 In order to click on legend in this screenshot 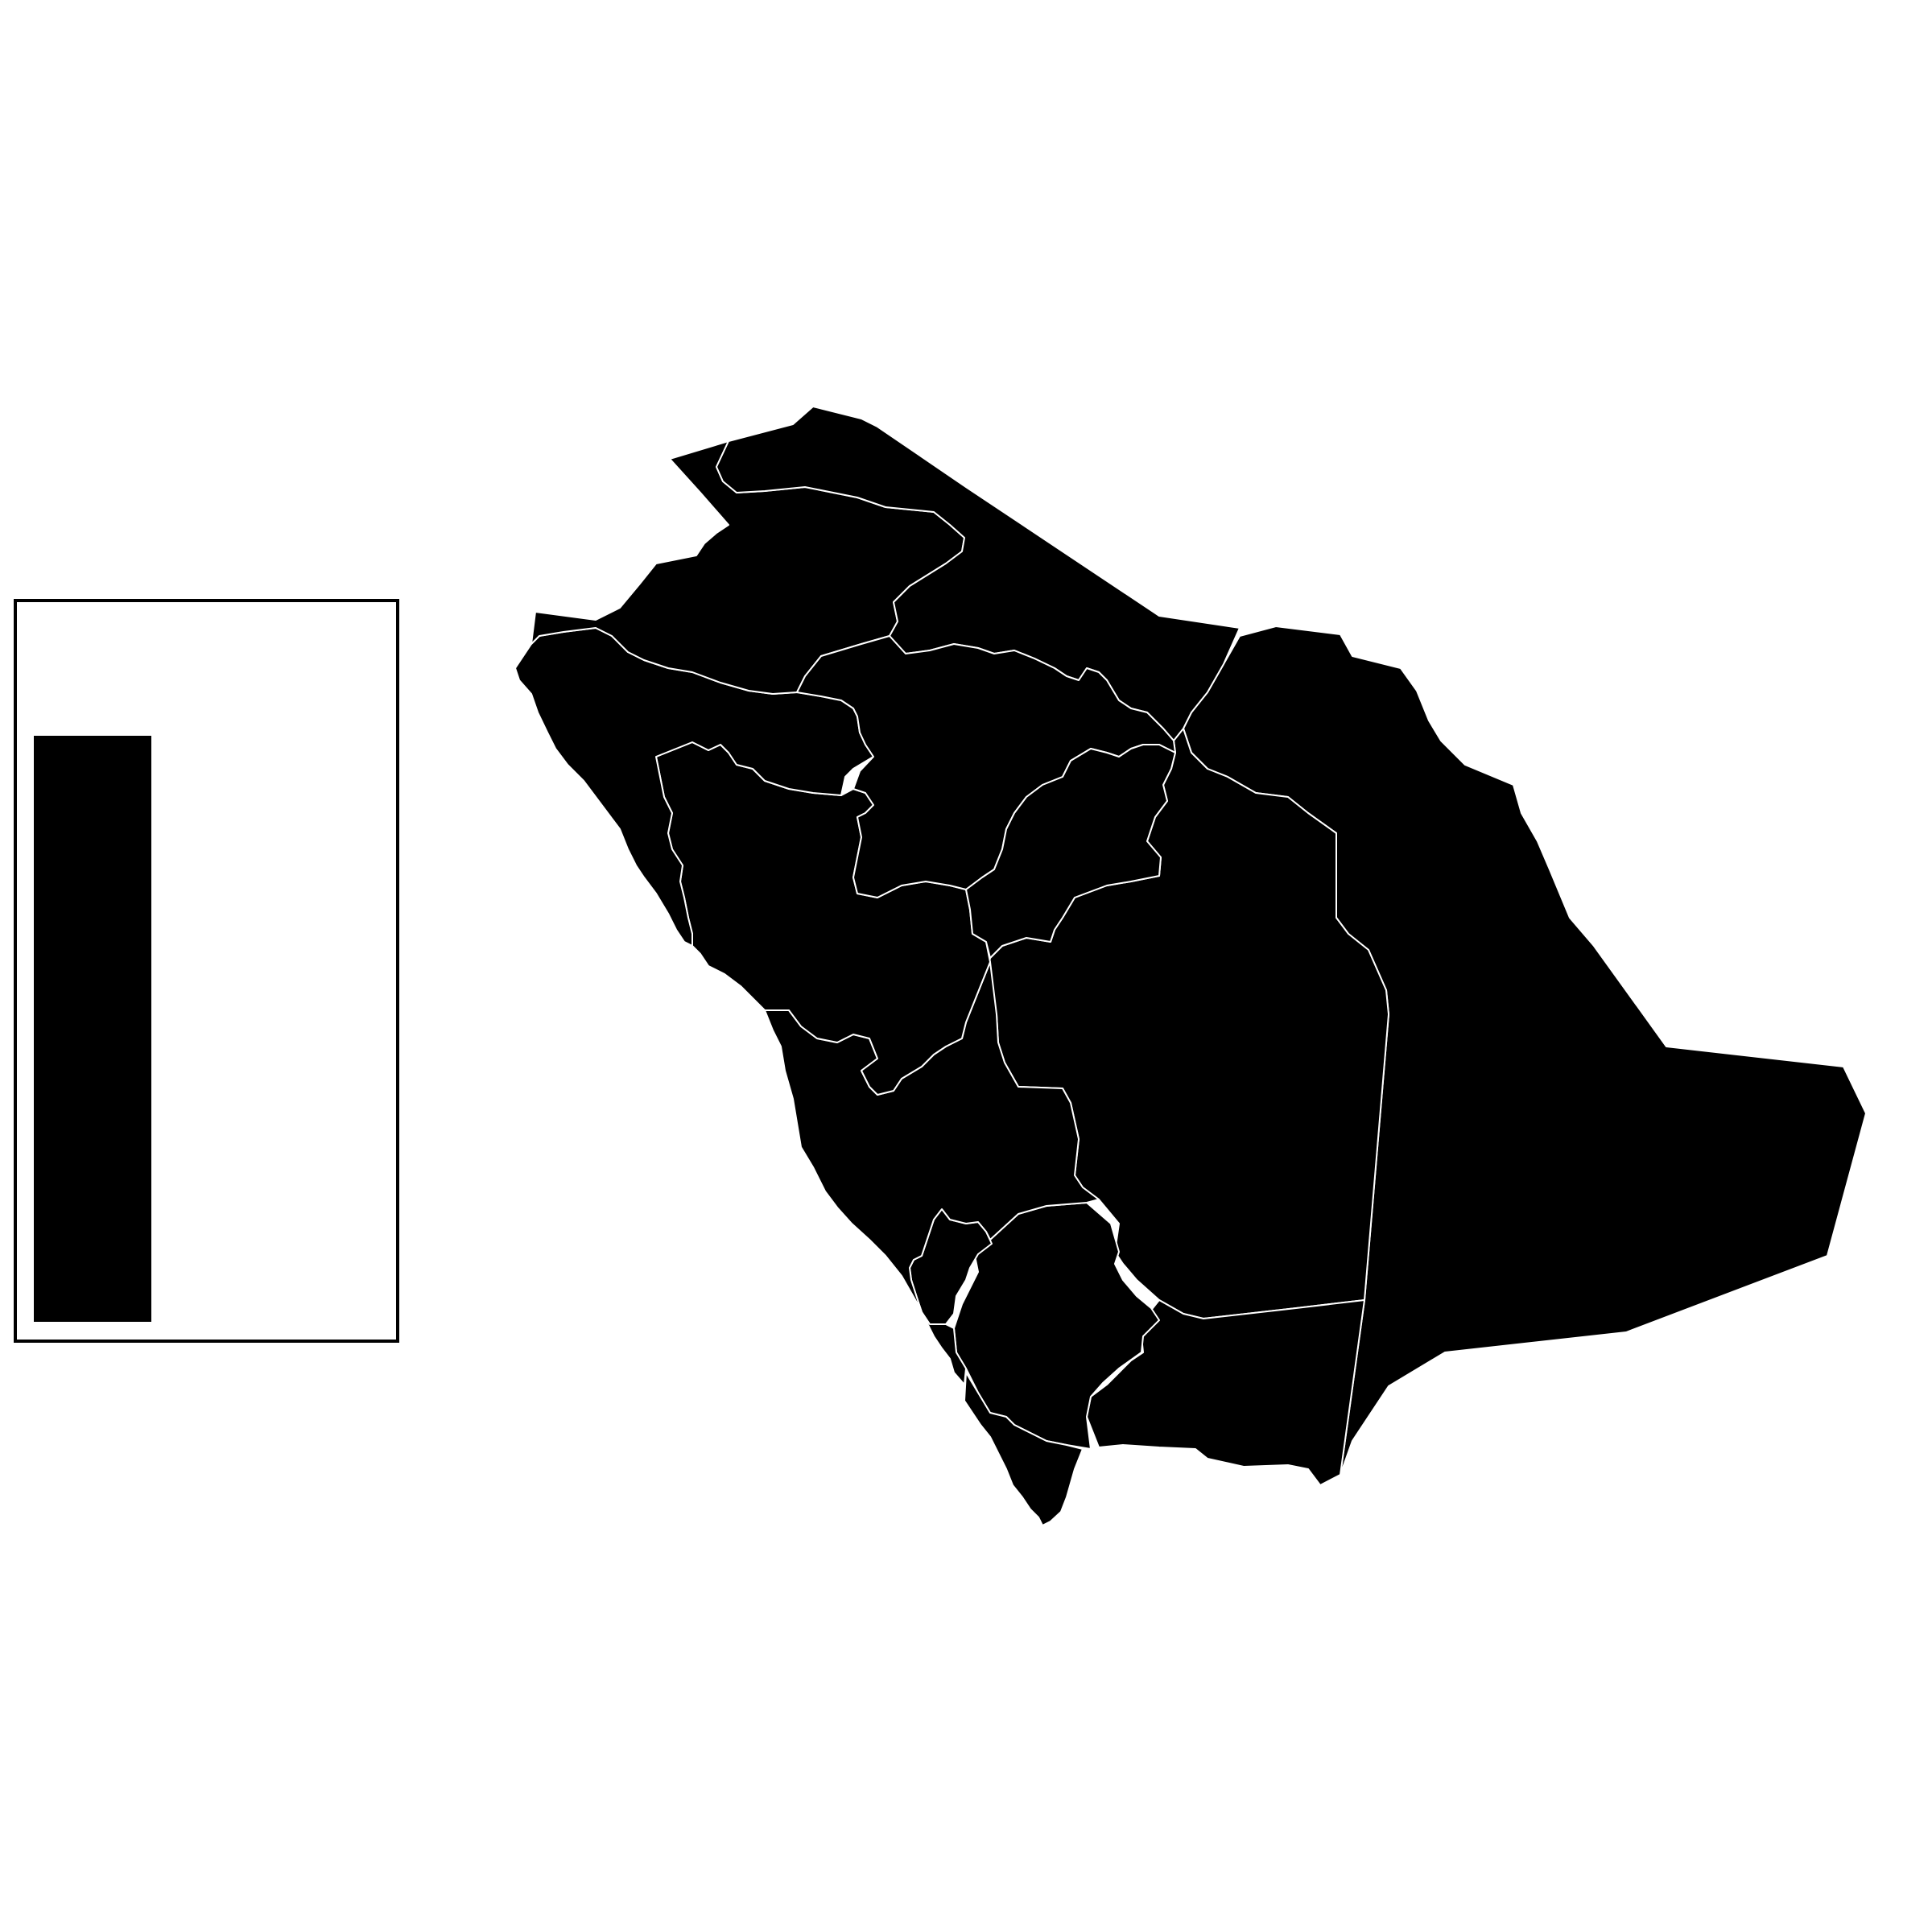, I will do `click(206, 971)`.